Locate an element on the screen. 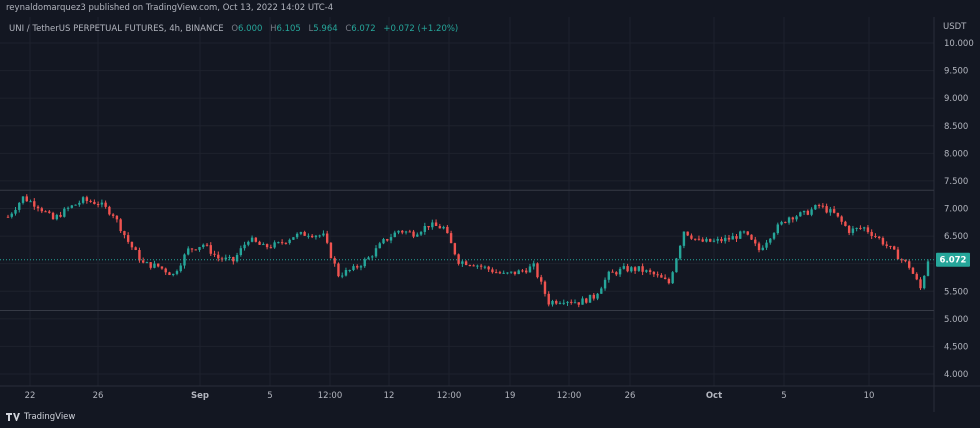 This screenshot has width=980, height=428. y-tick-label: 5.000 is located at coordinates (956, 320).